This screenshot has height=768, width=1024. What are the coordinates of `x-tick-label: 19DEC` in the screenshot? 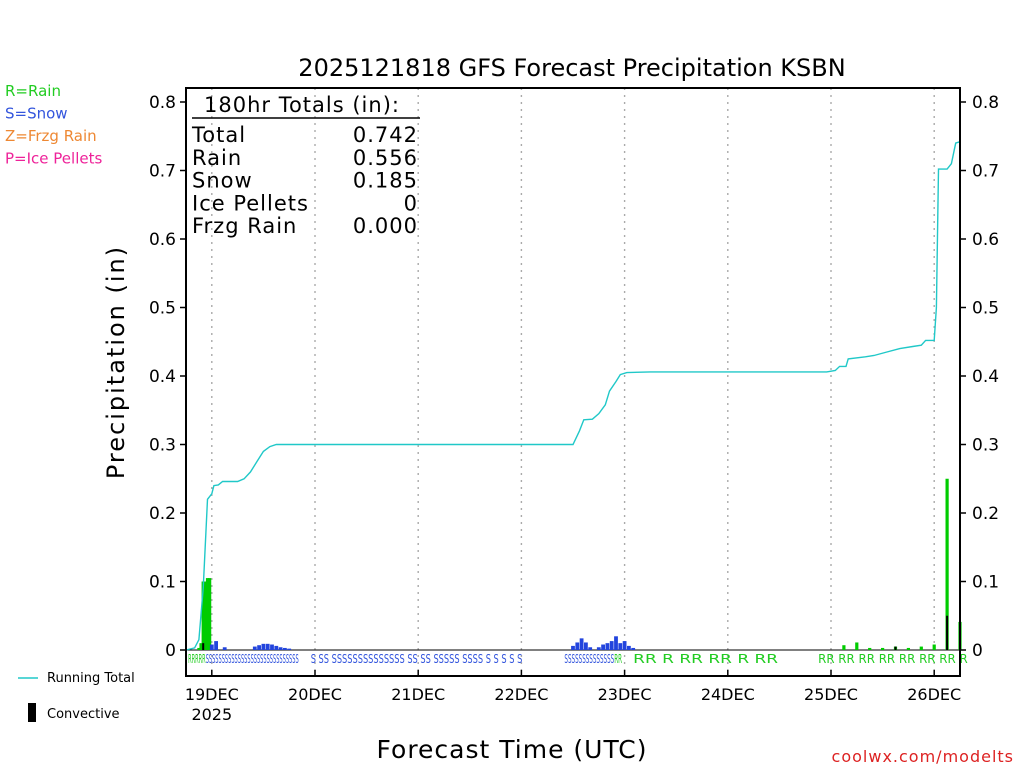 It's located at (212, 694).